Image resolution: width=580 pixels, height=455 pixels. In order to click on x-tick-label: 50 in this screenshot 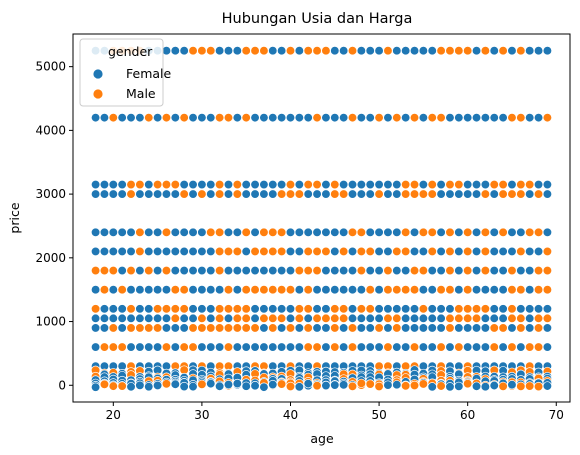, I will do `click(378, 415)`.